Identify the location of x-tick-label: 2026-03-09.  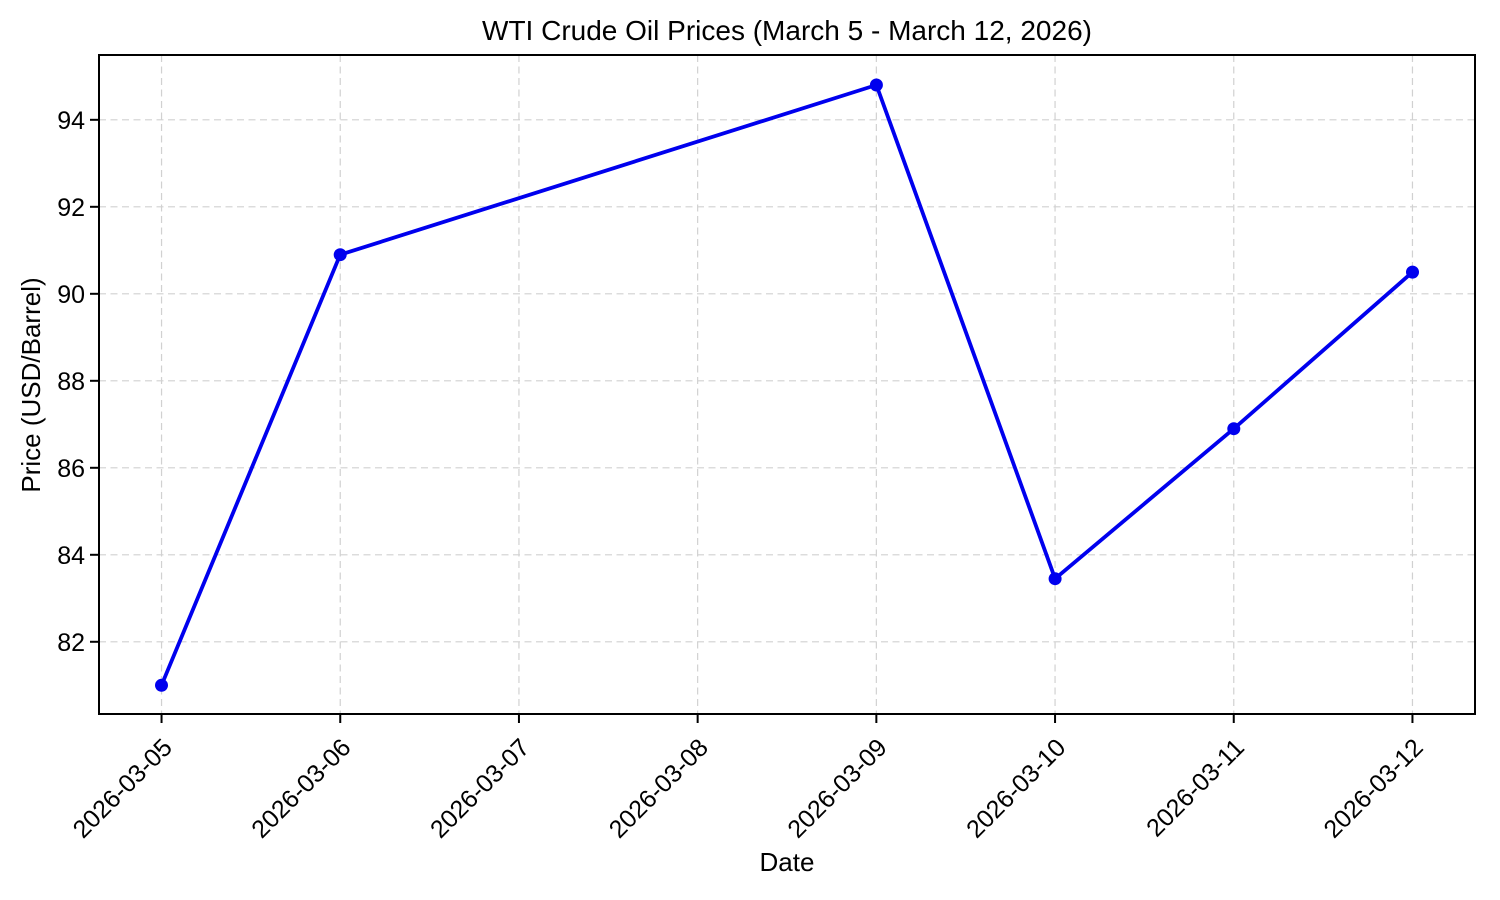
(837, 788).